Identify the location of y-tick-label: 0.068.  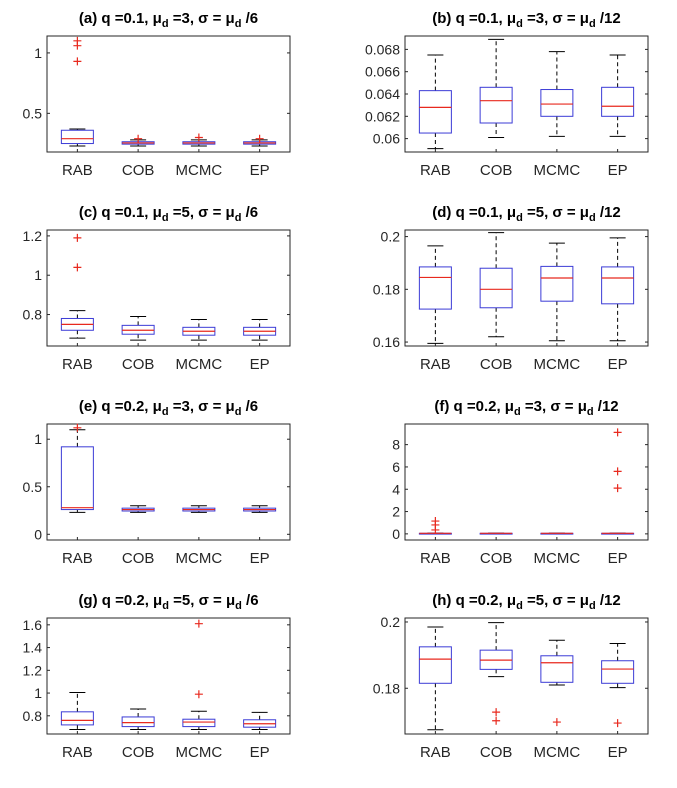
(382, 49).